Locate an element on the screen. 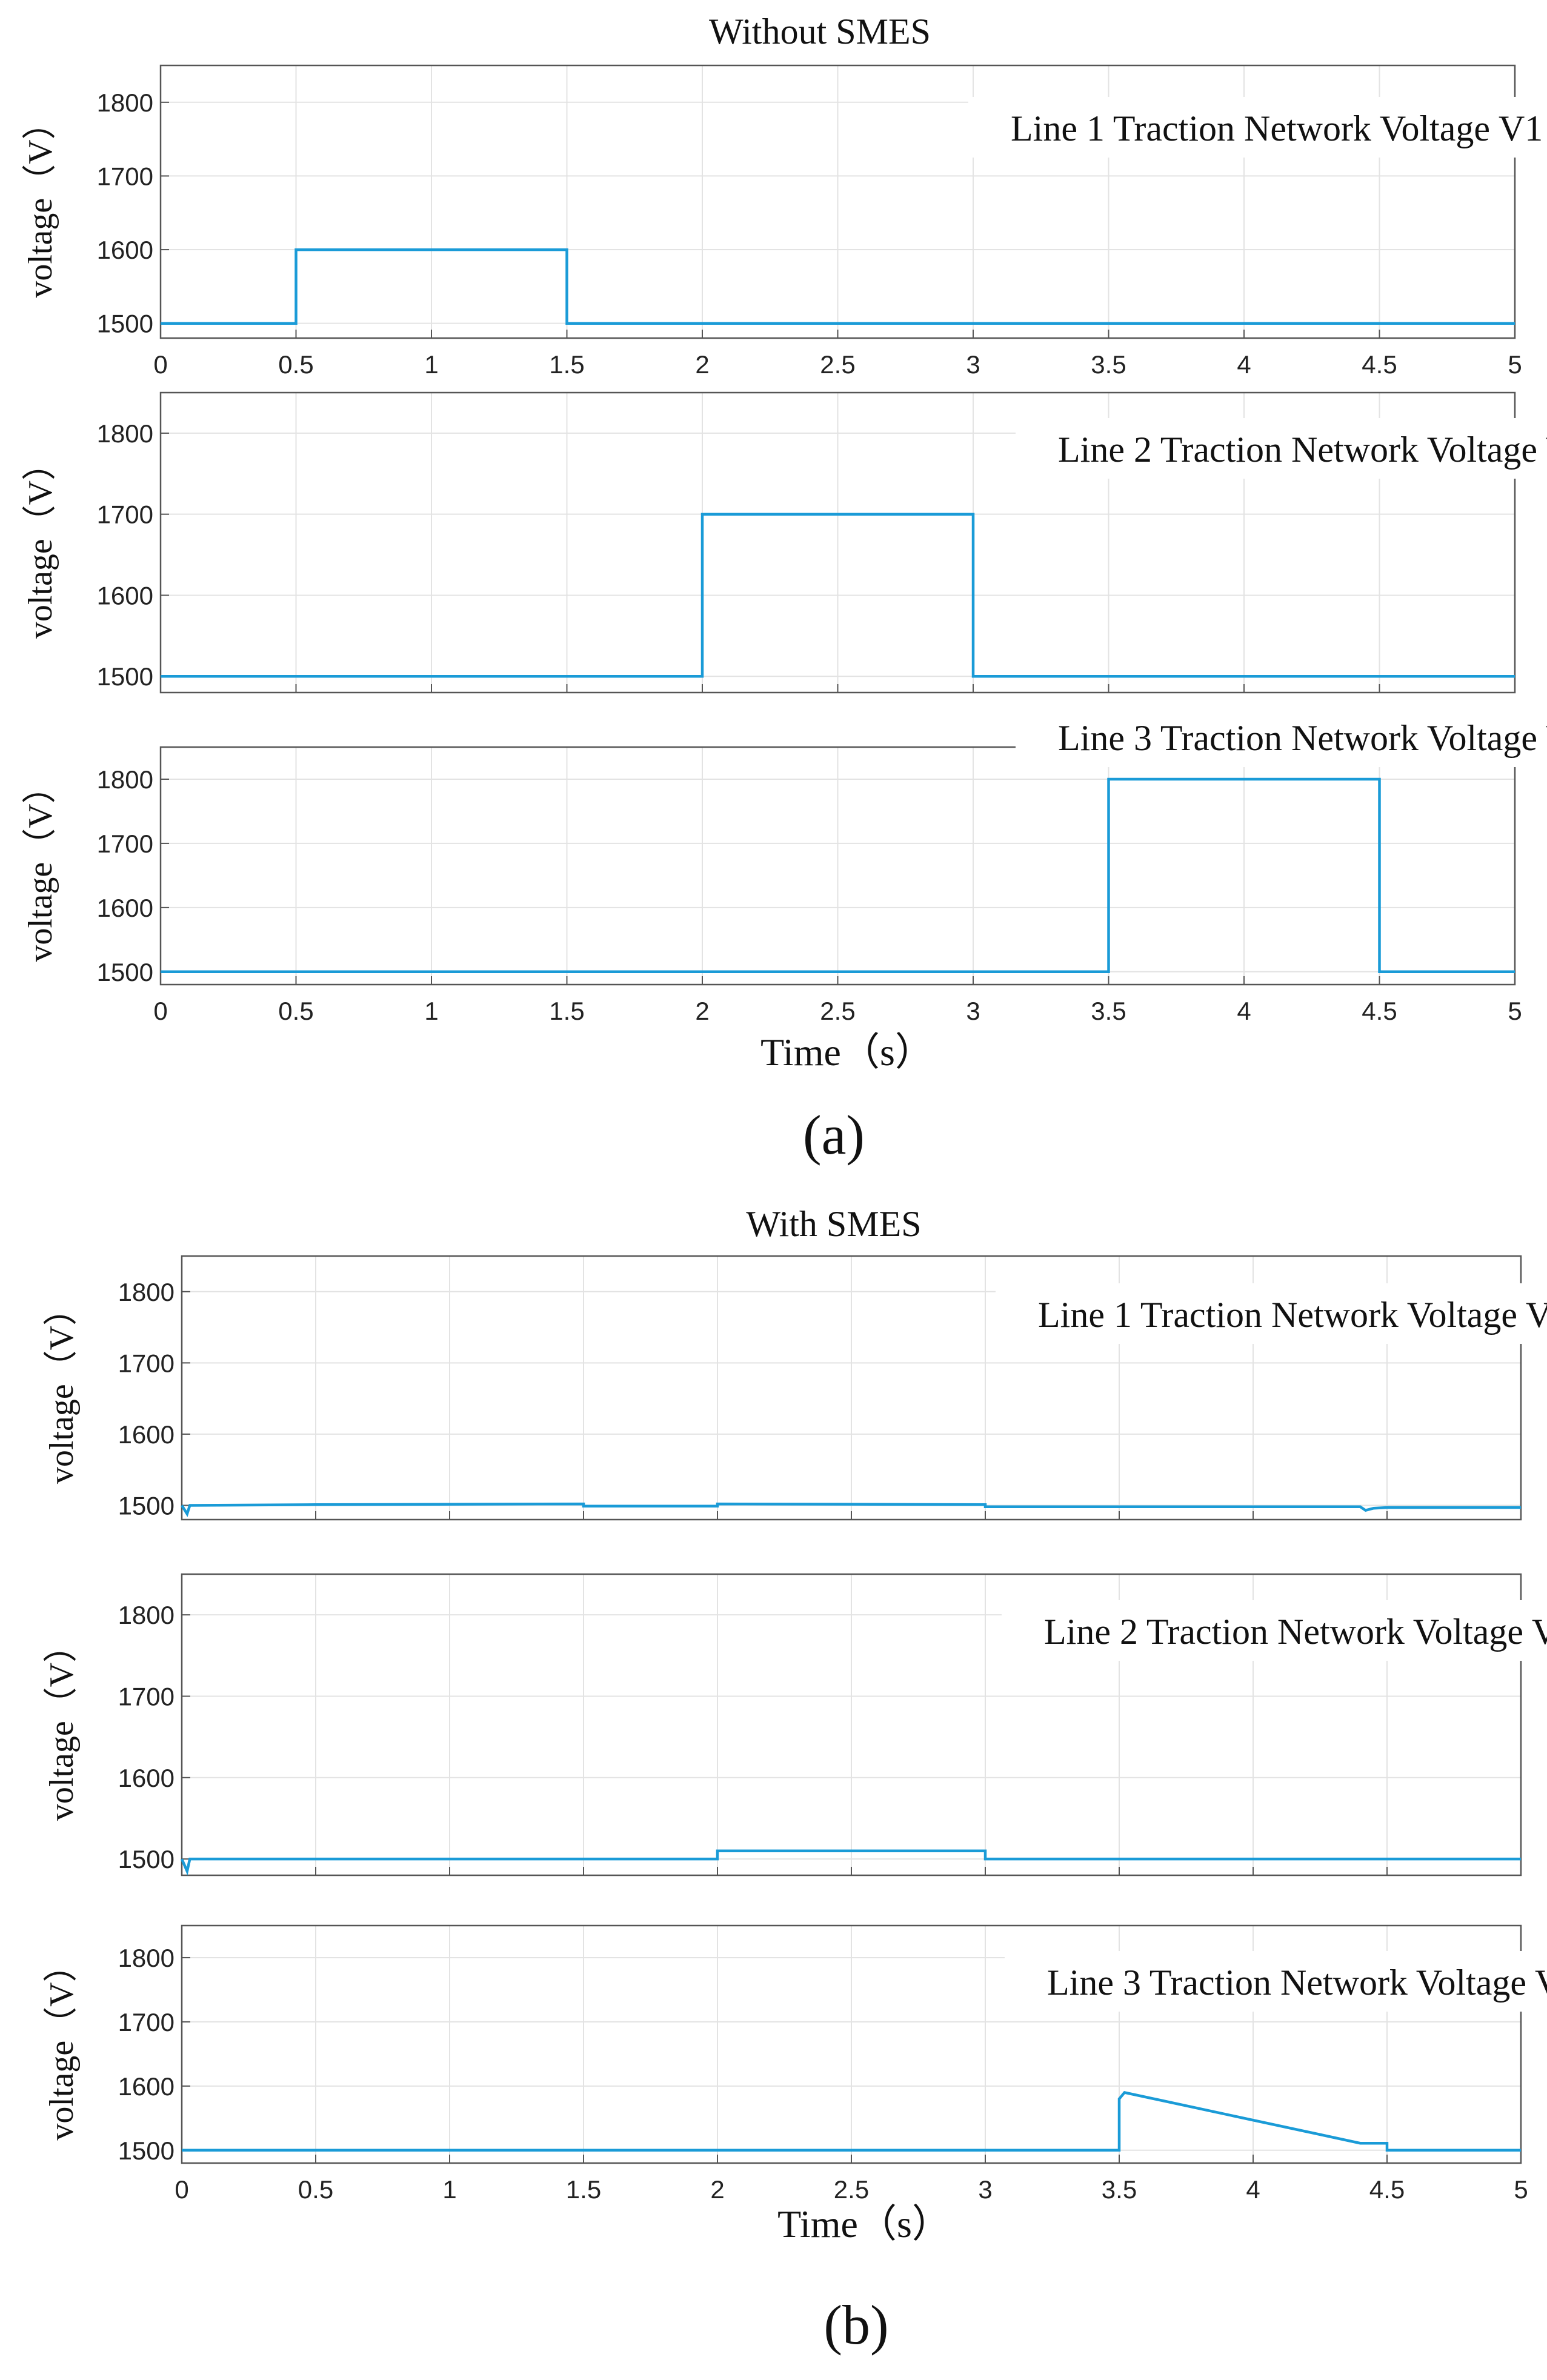 This screenshot has height=2380, width=1547. panel-b-title: With SMES is located at coordinates (833, 1224).